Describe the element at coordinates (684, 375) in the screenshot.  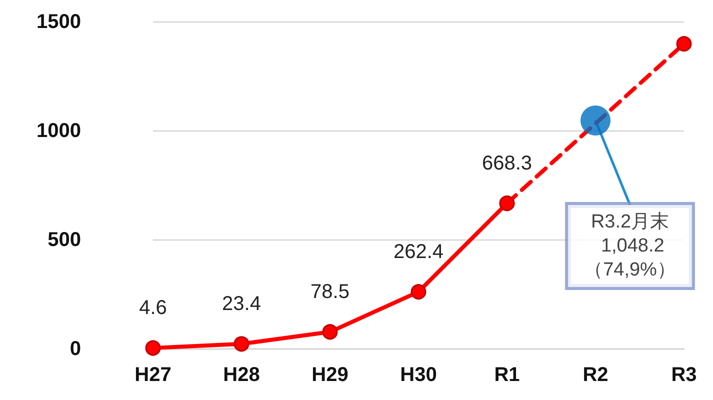
I see `x-tick-label: R3` at that location.